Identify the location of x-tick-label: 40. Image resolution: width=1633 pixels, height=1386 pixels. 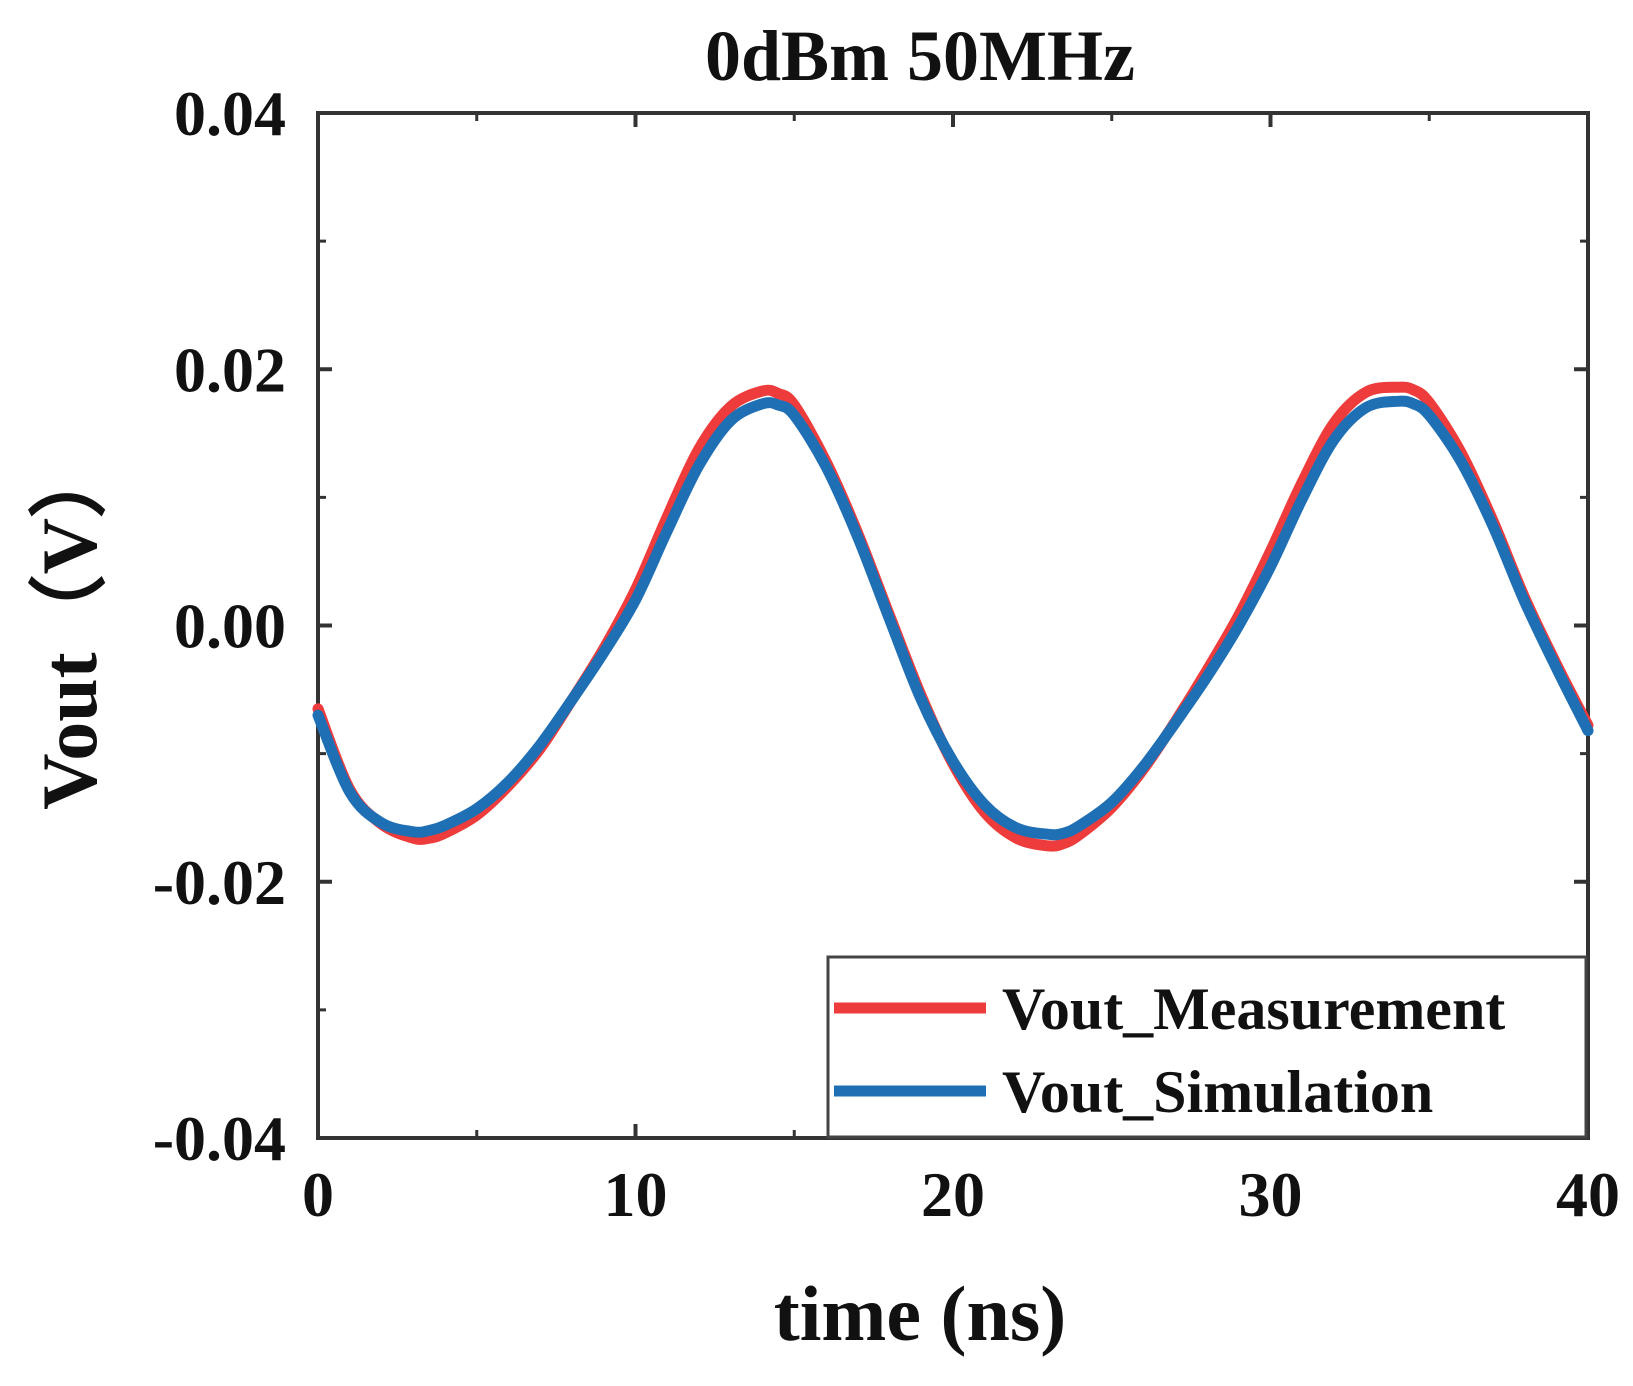
(1588, 1194).